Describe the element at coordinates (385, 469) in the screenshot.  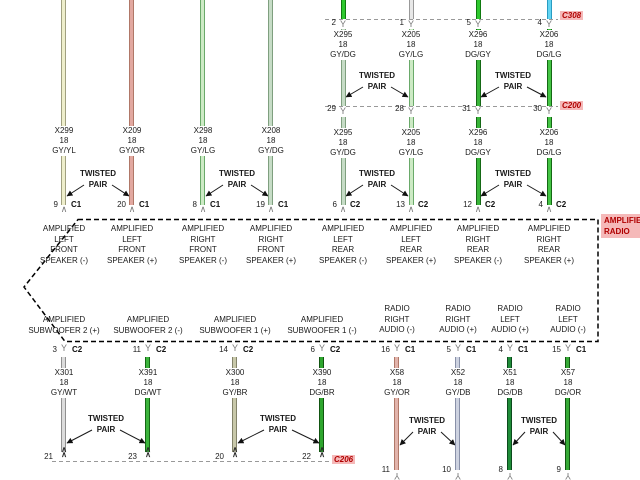
I see `pin-number: 11` at that location.